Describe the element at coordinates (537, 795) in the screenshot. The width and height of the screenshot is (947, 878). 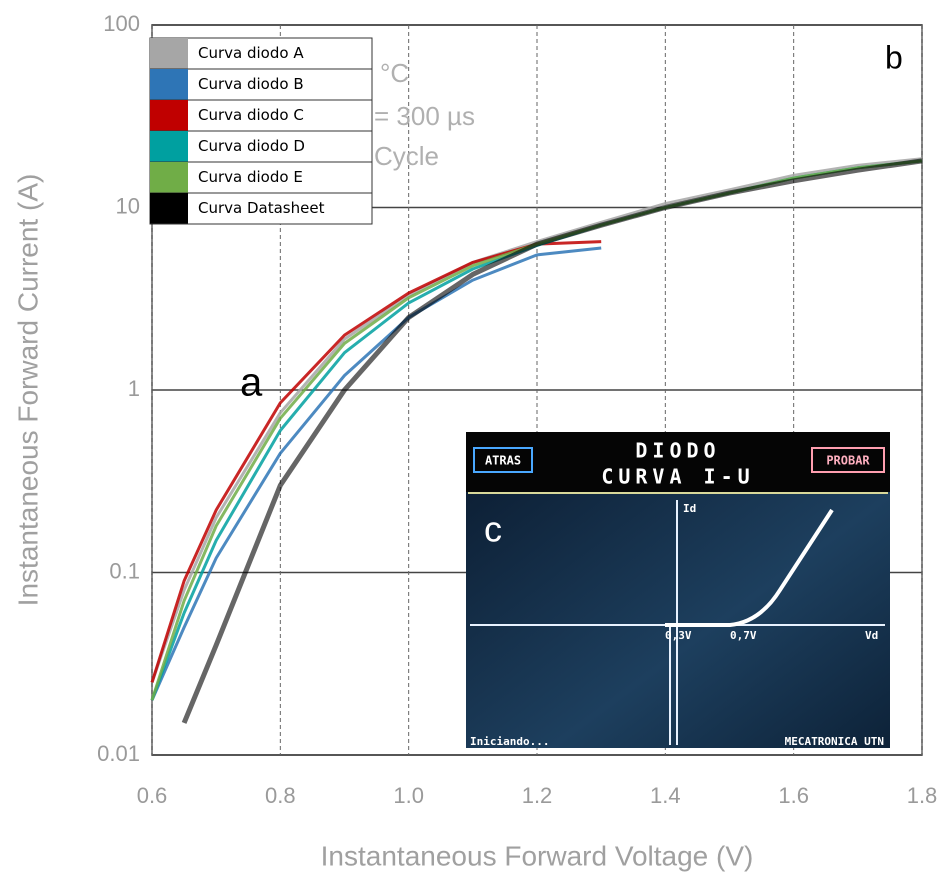
I see `x-tick-label: 1.2` at that location.